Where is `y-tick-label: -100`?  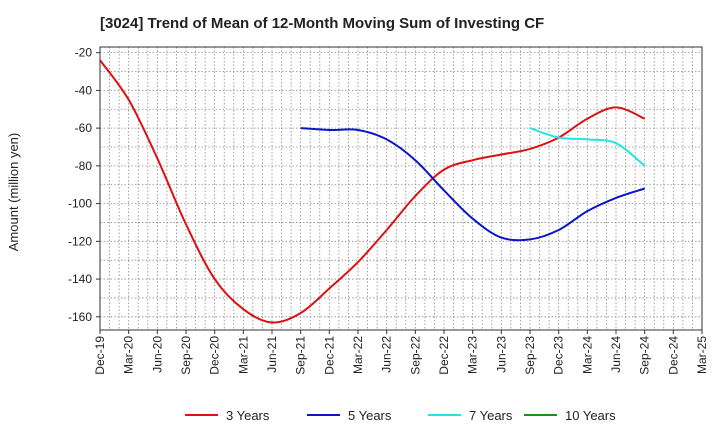 y-tick-label: -100 is located at coordinates (80, 204).